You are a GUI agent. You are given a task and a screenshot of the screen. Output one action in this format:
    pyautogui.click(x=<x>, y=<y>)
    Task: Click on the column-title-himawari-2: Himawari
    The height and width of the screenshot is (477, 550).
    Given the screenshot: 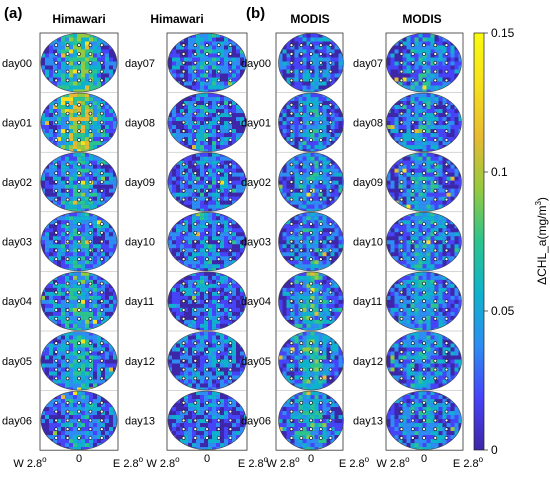 What is the action you would take?
    pyautogui.click(x=176, y=19)
    